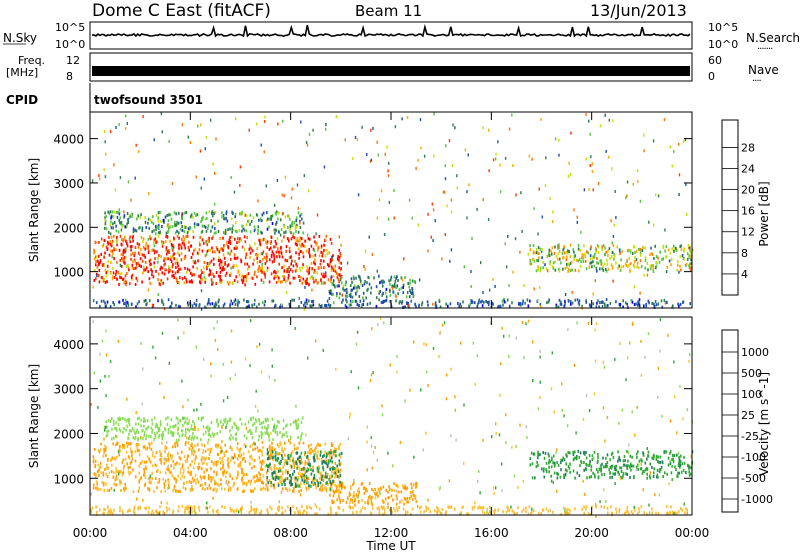  What do you see at coordinates (391, 30) in the screenshot?
I see `nsky-trace` at bounding box center [391, 30].